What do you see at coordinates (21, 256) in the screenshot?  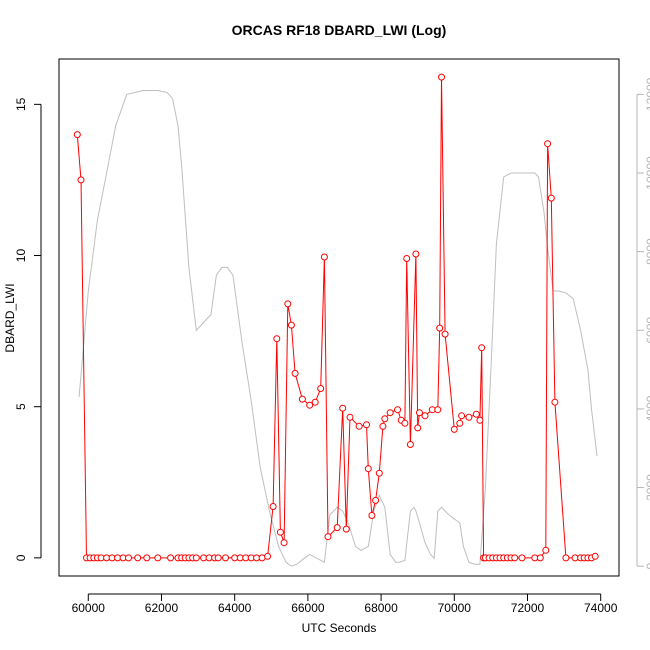 I see `y-tick-label: 10` at bounding box center [21, 256].